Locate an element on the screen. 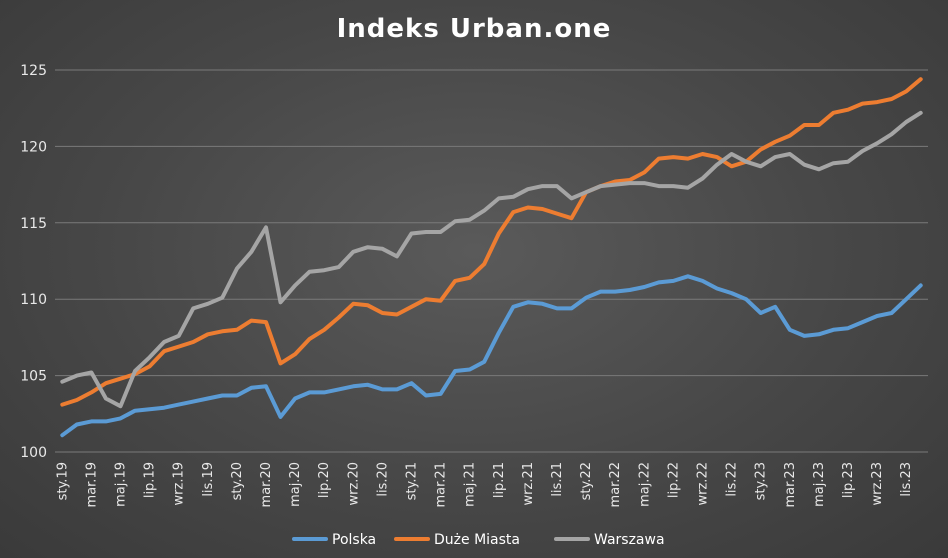  x-tick-label: sty.22 is located at coordinates (586, 481).